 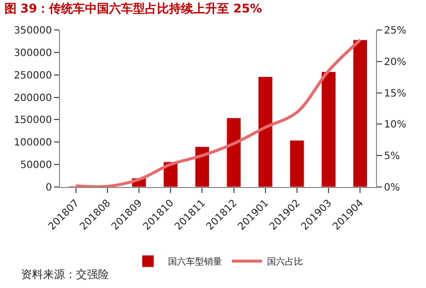 I want to click on chart-title: 图 39：传统车中国六车型占比持续上升至 25%, so click(x=133, y=9).